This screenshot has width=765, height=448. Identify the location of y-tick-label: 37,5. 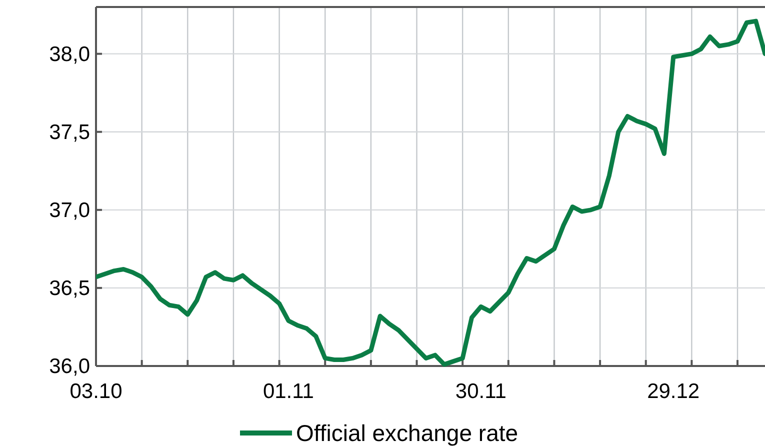
(69, 132).